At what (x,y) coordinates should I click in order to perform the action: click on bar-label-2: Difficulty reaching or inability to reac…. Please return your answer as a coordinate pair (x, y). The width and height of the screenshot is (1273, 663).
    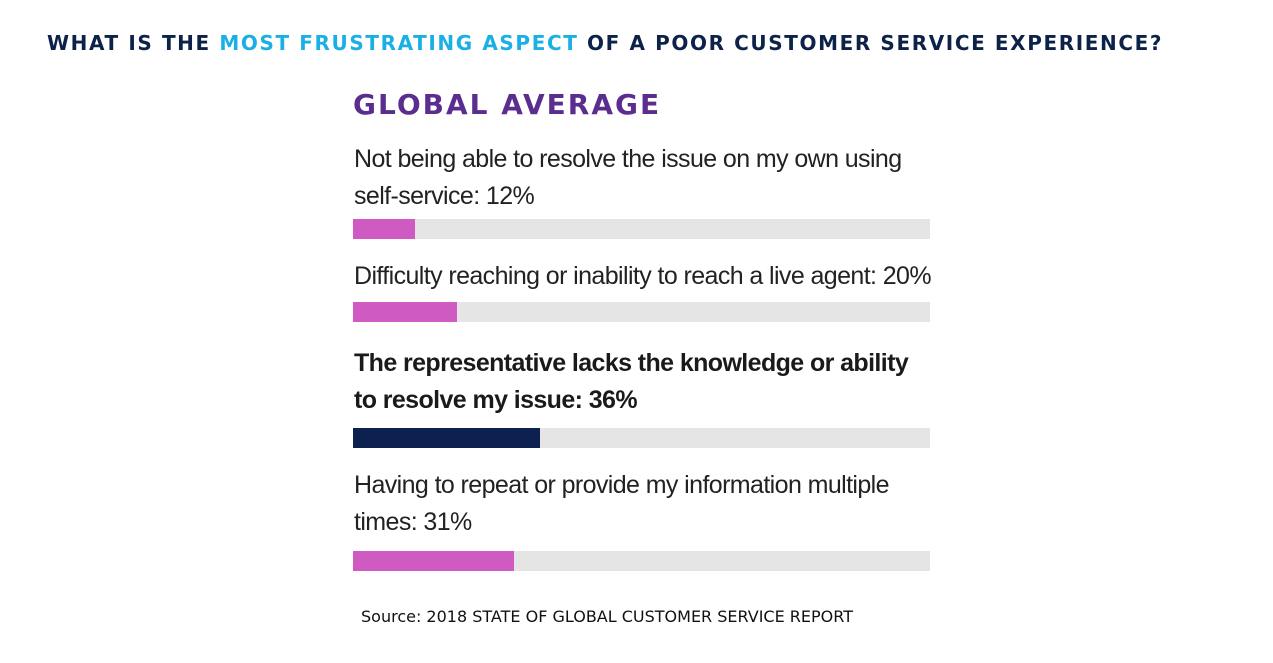
    Looking at the image, I should click on (643, 276).